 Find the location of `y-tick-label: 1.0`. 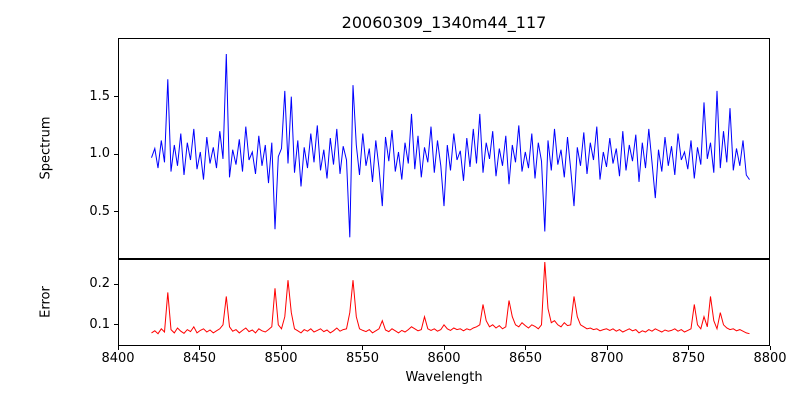

y-tick-label: 1.0 is located at coordinates (99, 154).